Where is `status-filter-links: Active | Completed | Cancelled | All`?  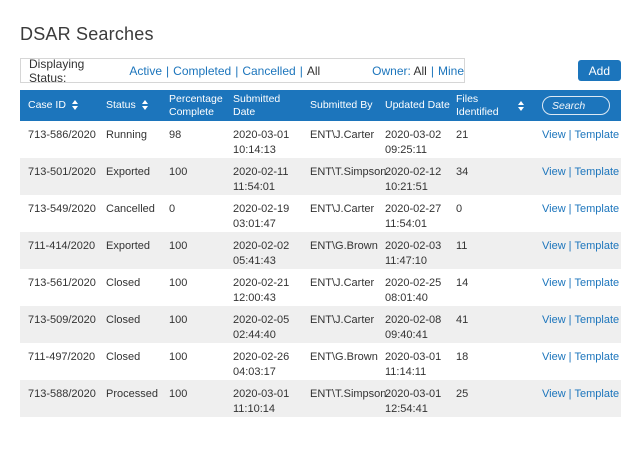
status-filter-links: Active | Completed | Cancelled | All is located at coordinates (224, 71).